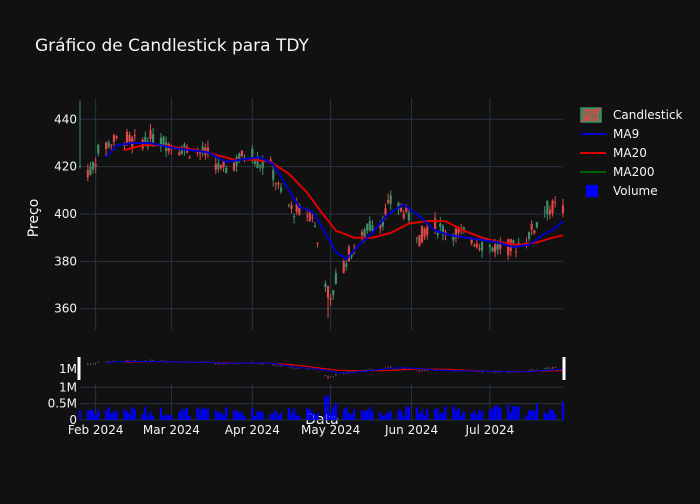  What do you see at coordinates (312, 368) in the screenshot?
I see `range-slider: 1M` at bounding box center [312, 368].